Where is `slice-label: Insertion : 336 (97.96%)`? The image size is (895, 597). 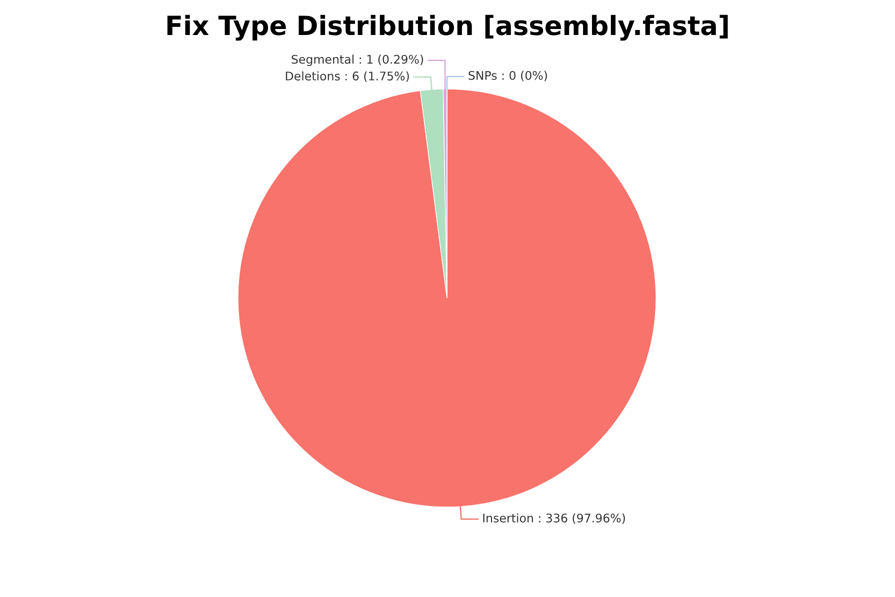 slice-label: Insertion : 336 (97.96%) is located at coordinates (554, 518).